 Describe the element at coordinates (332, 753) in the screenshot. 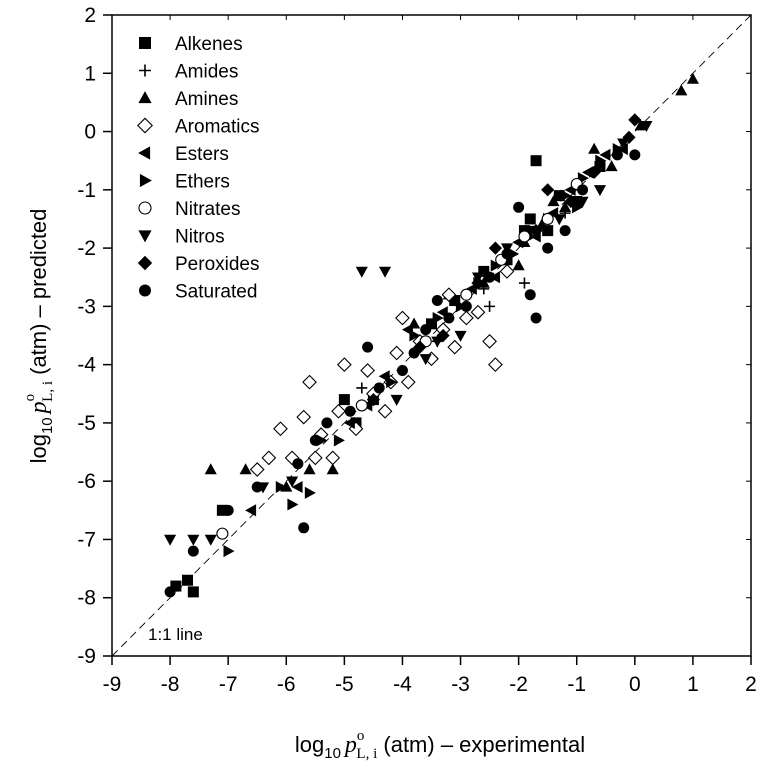

I see `x-label-sub10: 10` at that location.